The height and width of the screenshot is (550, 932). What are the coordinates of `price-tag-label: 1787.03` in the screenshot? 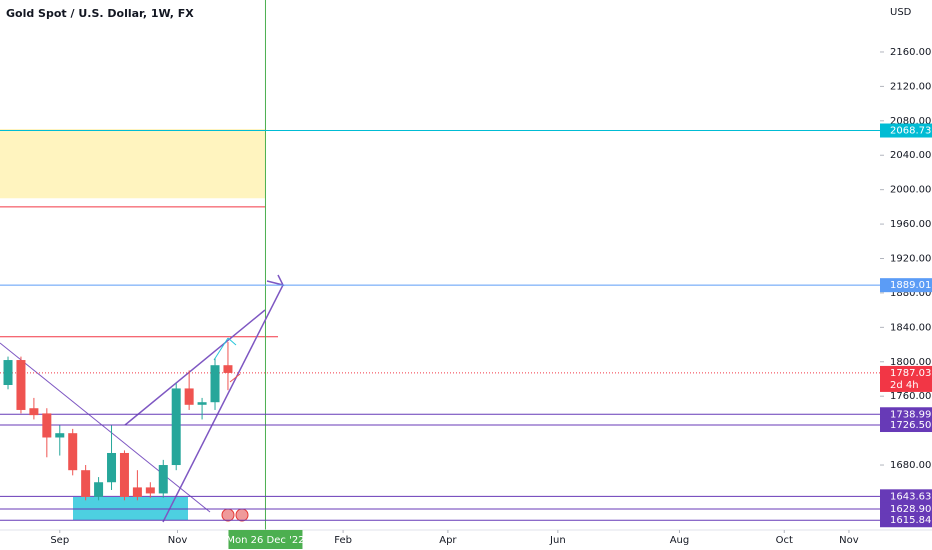 It's located at (910, 373).